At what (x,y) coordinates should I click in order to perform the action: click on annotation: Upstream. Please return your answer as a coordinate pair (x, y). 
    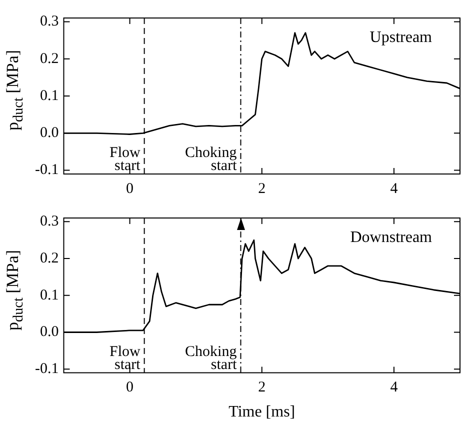
    Looking at the image, I should click on (401, 37).